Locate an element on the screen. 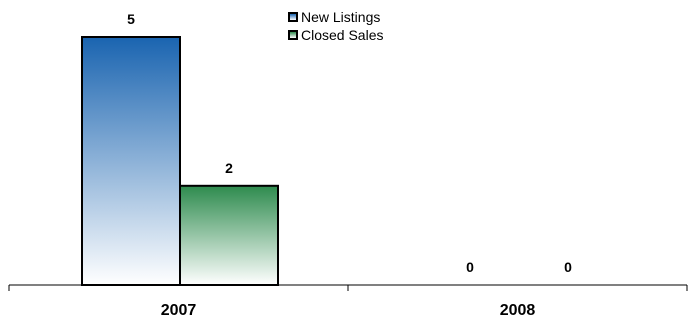 Image resolution: width=691 pixels, height=322 pixels. data-label-new-listings-2008: 0 is located at coordinates (470, 267).